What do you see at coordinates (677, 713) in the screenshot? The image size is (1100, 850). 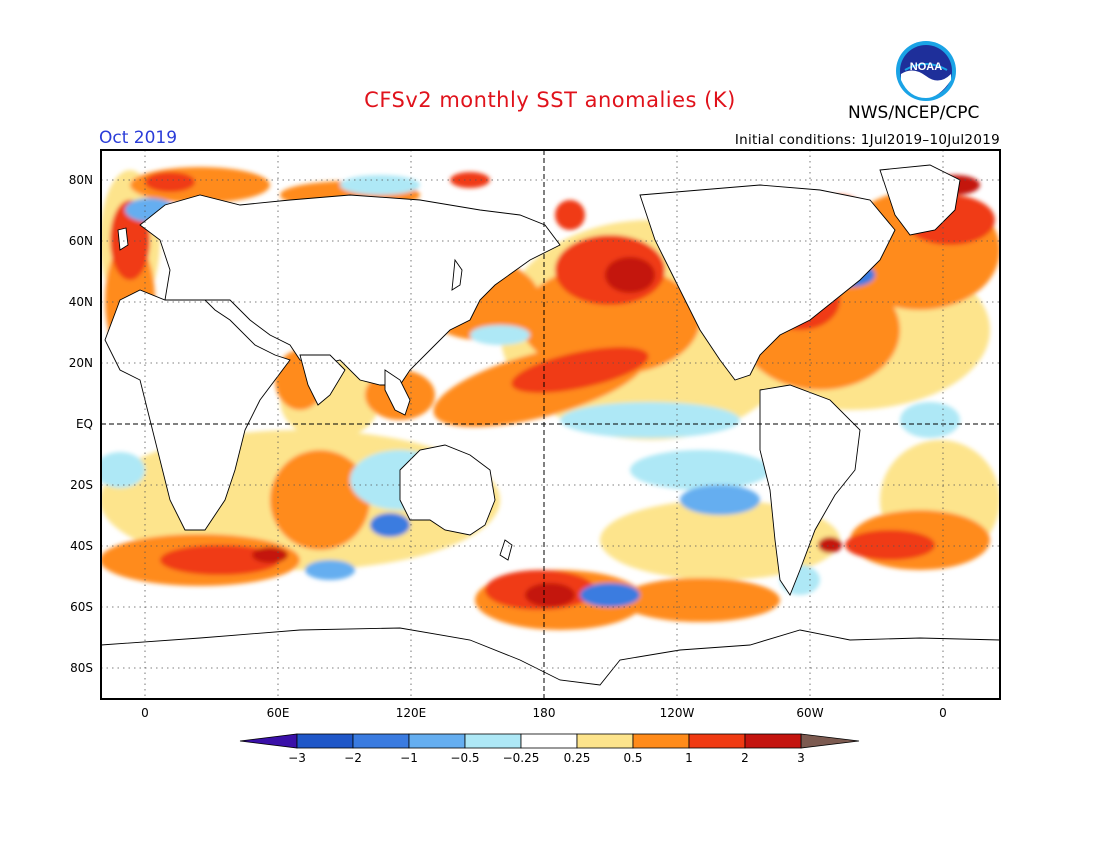 I see `lon-label: 120W` at bounding box center [677, 713].